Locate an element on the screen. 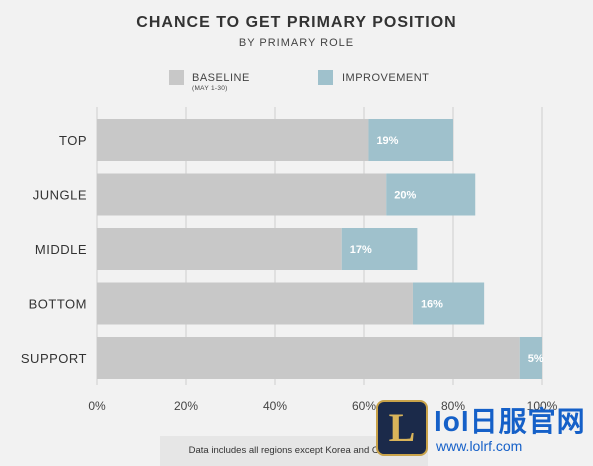  legend-swatch-baseline is located at coordinates (176, 77).